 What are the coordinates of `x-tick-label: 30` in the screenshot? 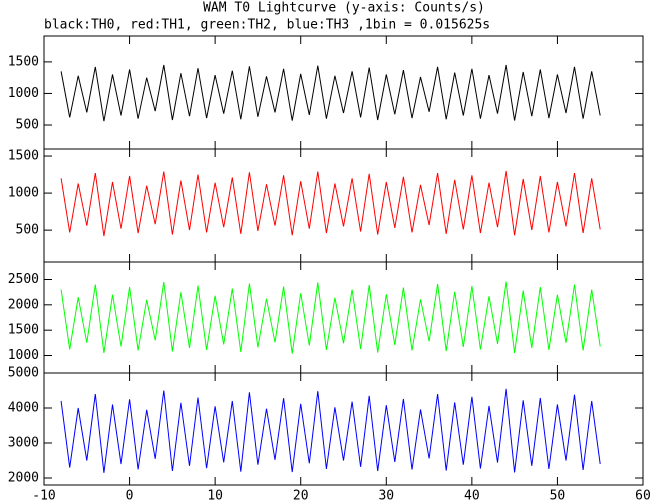 It's located at (386, 496).